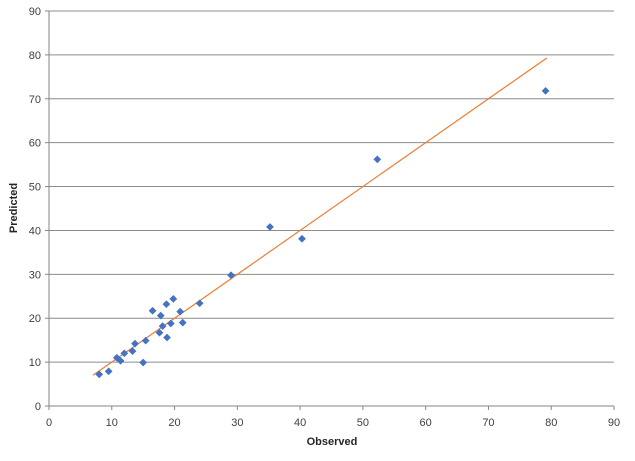 This screenshot has height=461, width=635. What do you see at coordinates (551, 423) in the screenshot?
I see `x-tick-label: 80` at bounding box center [551, 423].